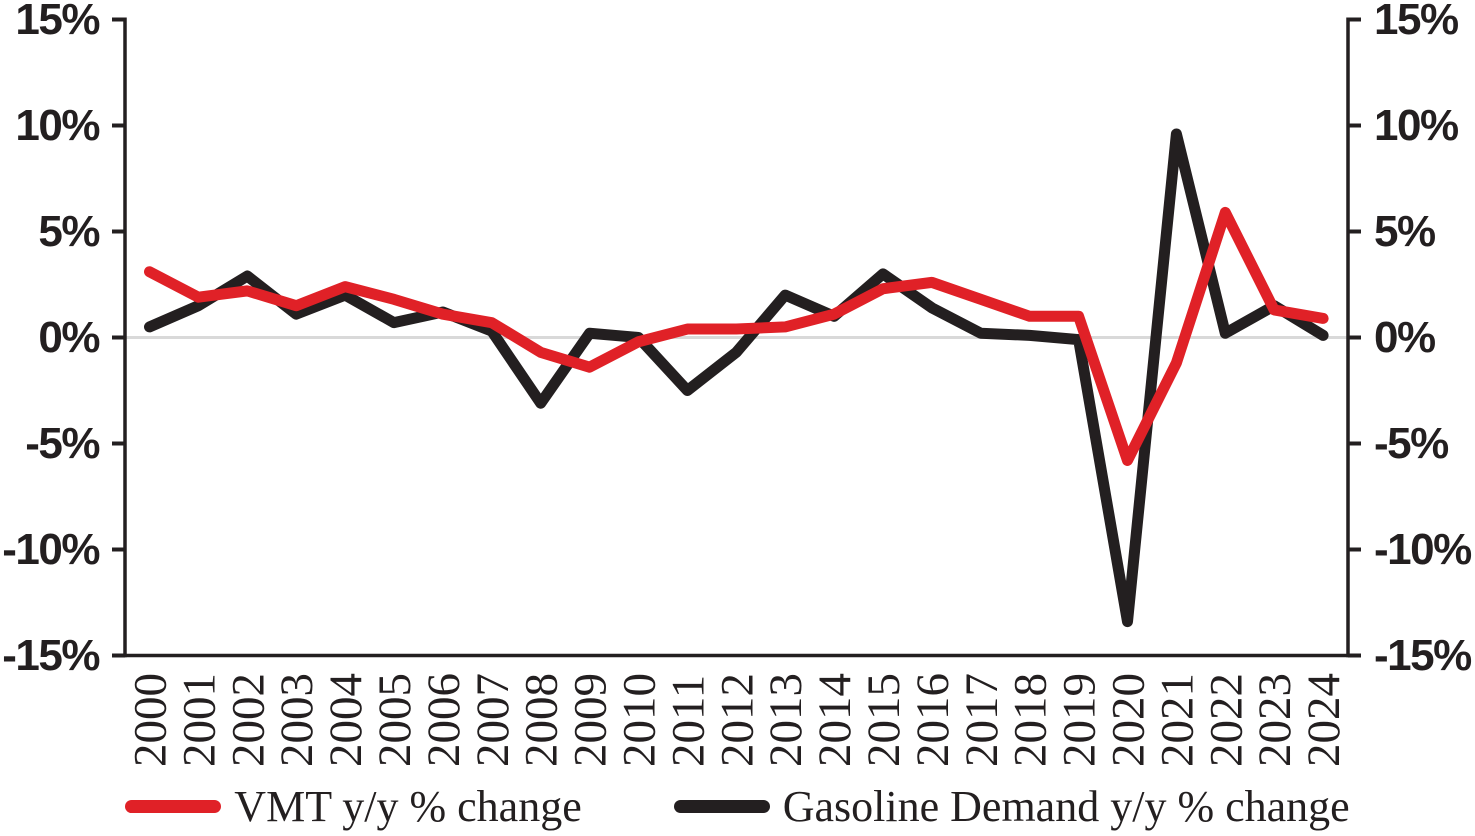 This screenshot has width=1475, height=836. I want to click on x-axis-label: 2003, so click(297, 720).